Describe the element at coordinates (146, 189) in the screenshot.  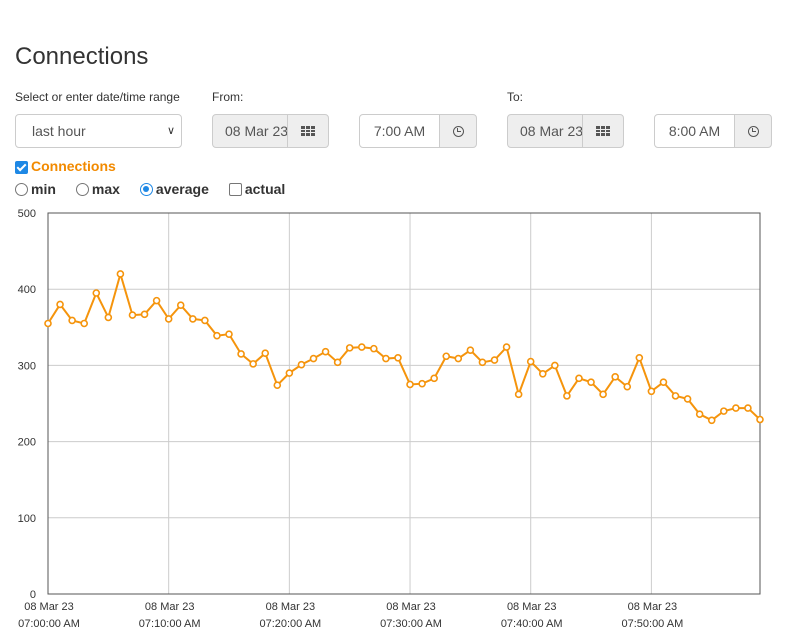
I see `average-radio` at that location.